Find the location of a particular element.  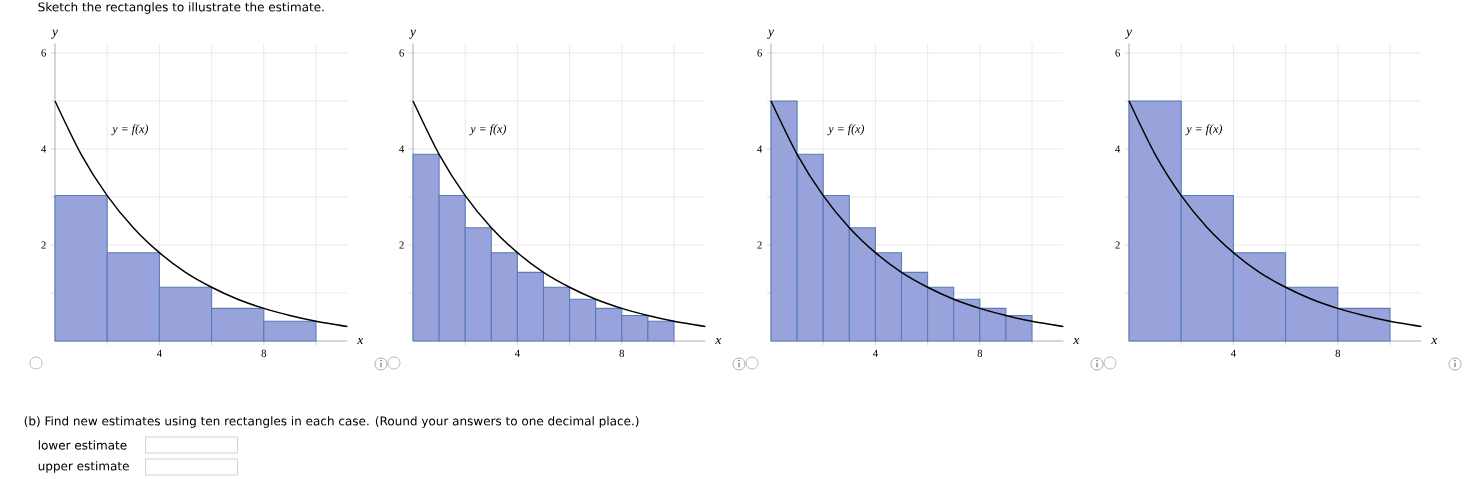

text: upper estimate is located at coordinates (83, 467).